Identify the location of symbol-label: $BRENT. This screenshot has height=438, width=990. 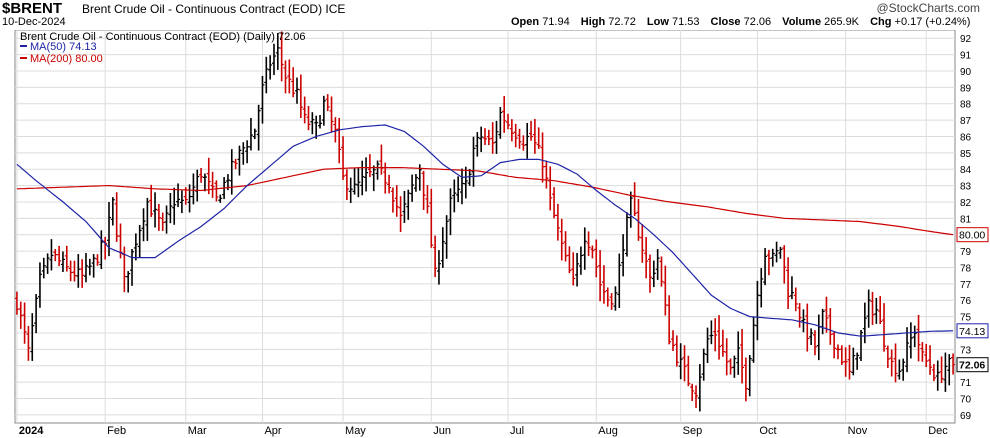
(32, 8).